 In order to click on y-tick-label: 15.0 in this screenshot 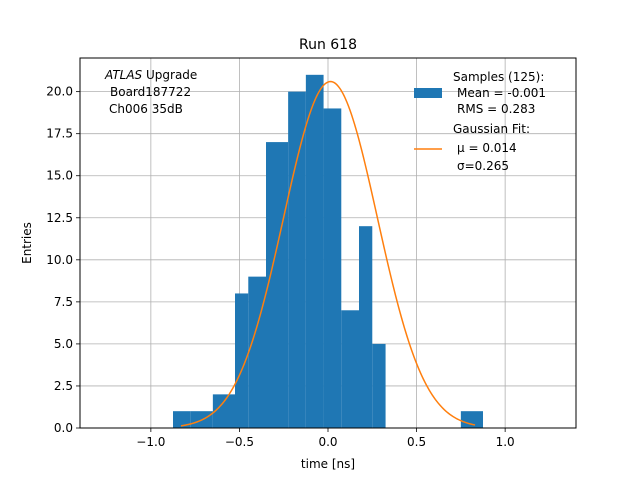, I will do `click(59, 176)`.